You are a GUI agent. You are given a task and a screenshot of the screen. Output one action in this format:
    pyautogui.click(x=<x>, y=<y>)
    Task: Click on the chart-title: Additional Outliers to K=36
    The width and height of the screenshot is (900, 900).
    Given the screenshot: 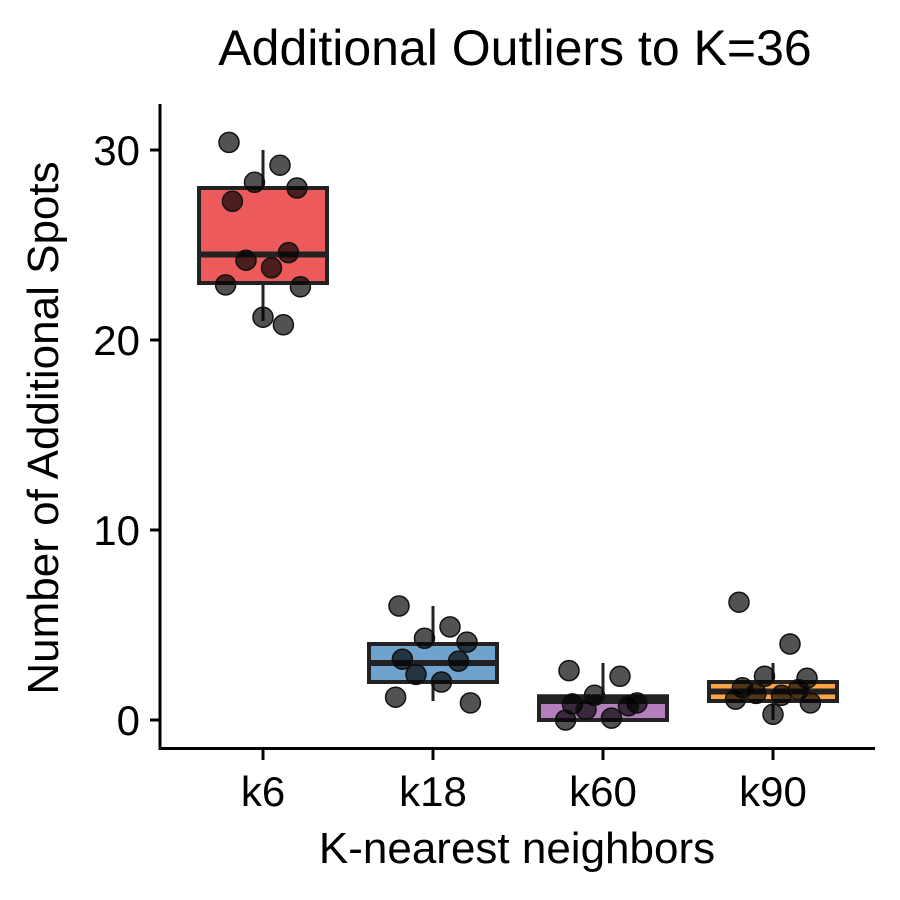 What is the action you would take?
    pyautogui.click(x=514, y=48)
    